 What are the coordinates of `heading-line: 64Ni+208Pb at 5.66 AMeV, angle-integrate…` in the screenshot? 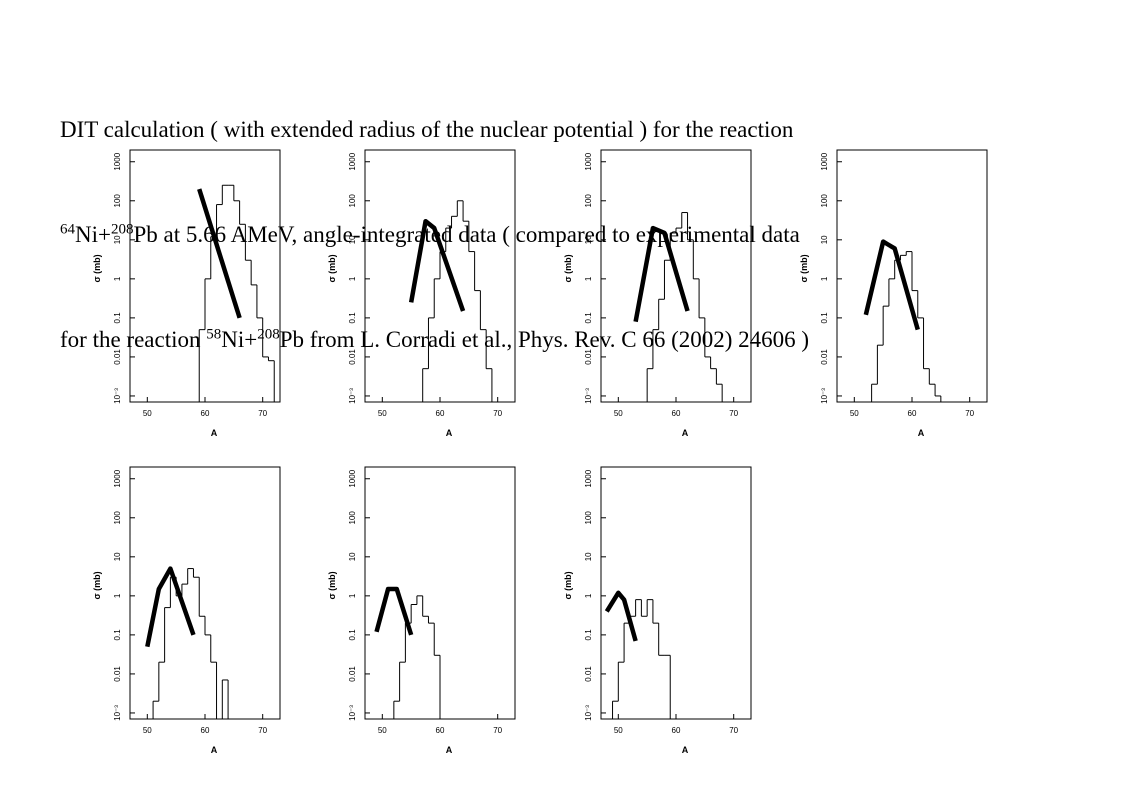 It's located at (434, 234).